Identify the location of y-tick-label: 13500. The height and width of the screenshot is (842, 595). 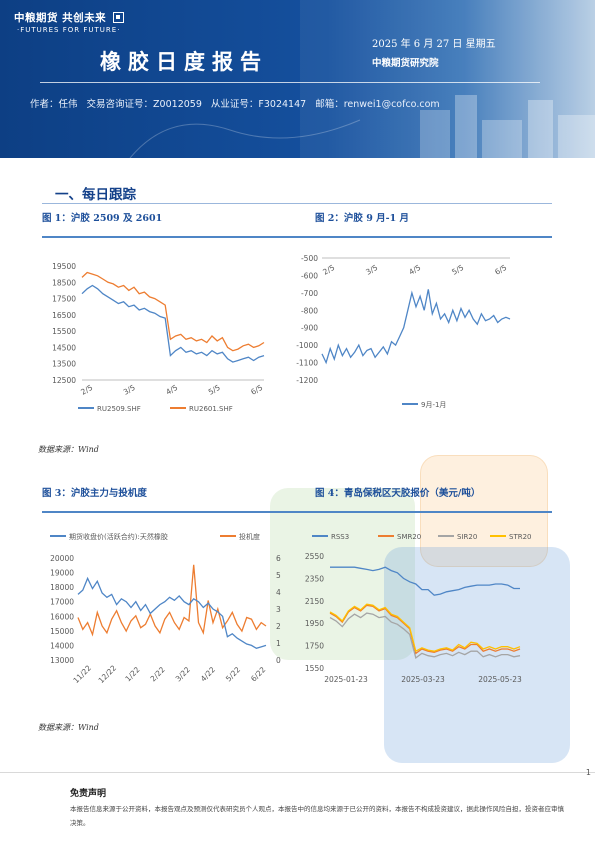
(64, 364).